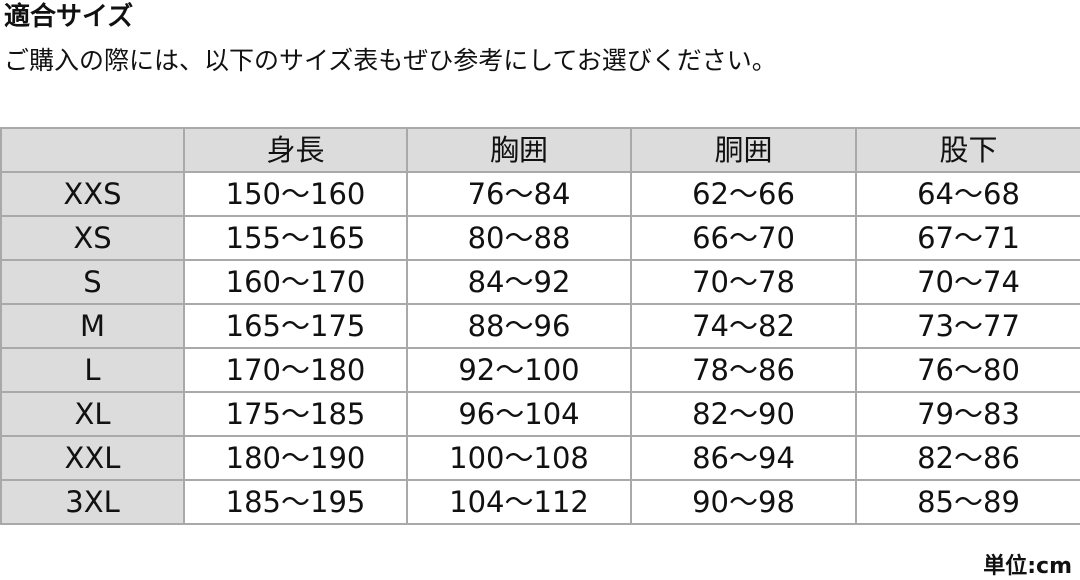 The height and width of the screenshot is (580, 1080). I want to click on table-row: 3XL 185〜195 104〜112 90〜98 85〜89, so click(540, 502).